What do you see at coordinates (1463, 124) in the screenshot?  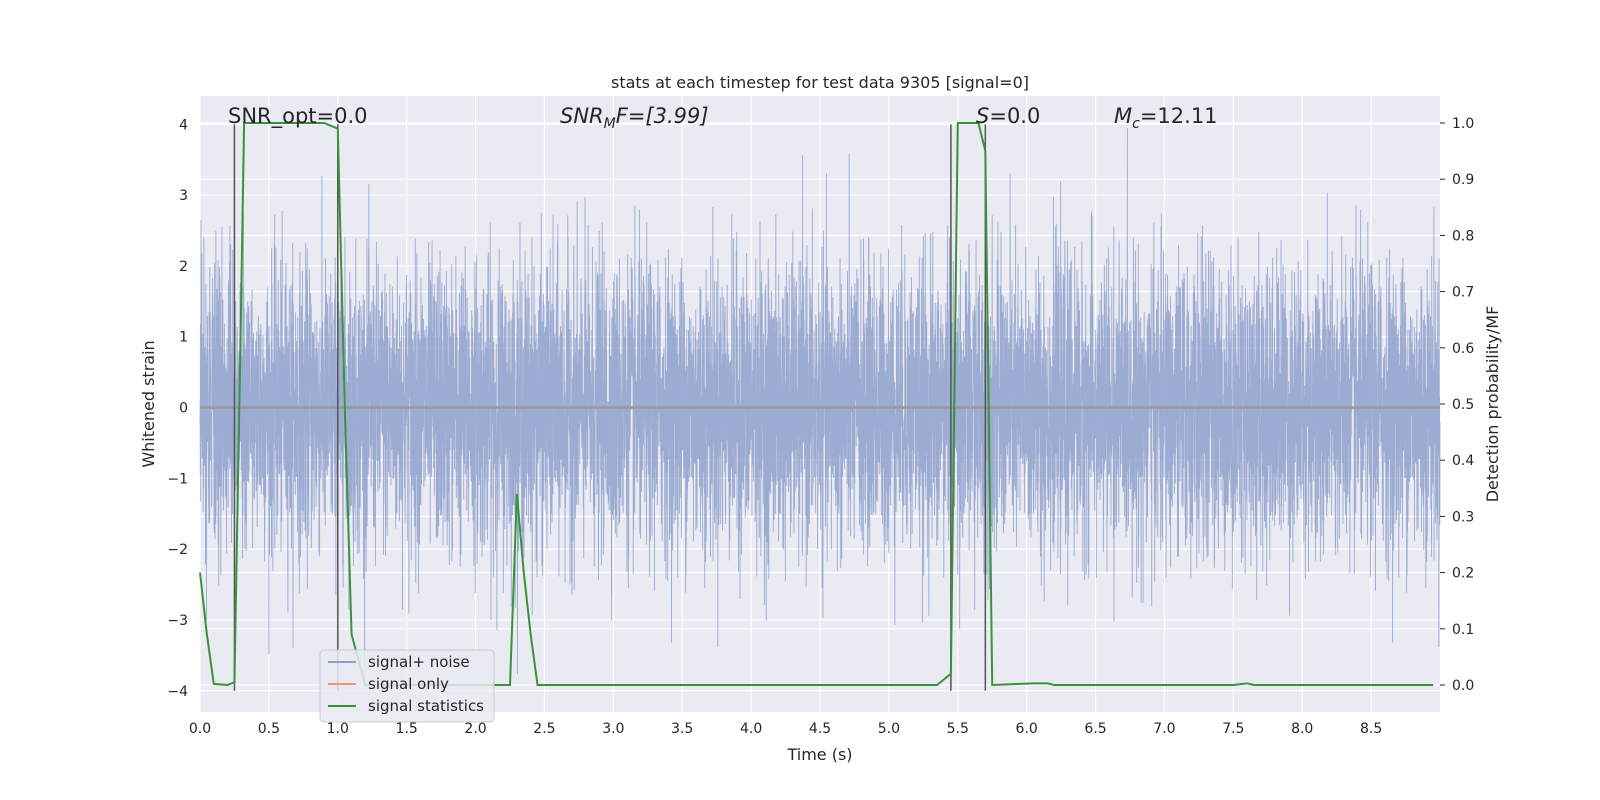 I see `y-right-tick-label: 1.0` at bounding box center [1463, 124].